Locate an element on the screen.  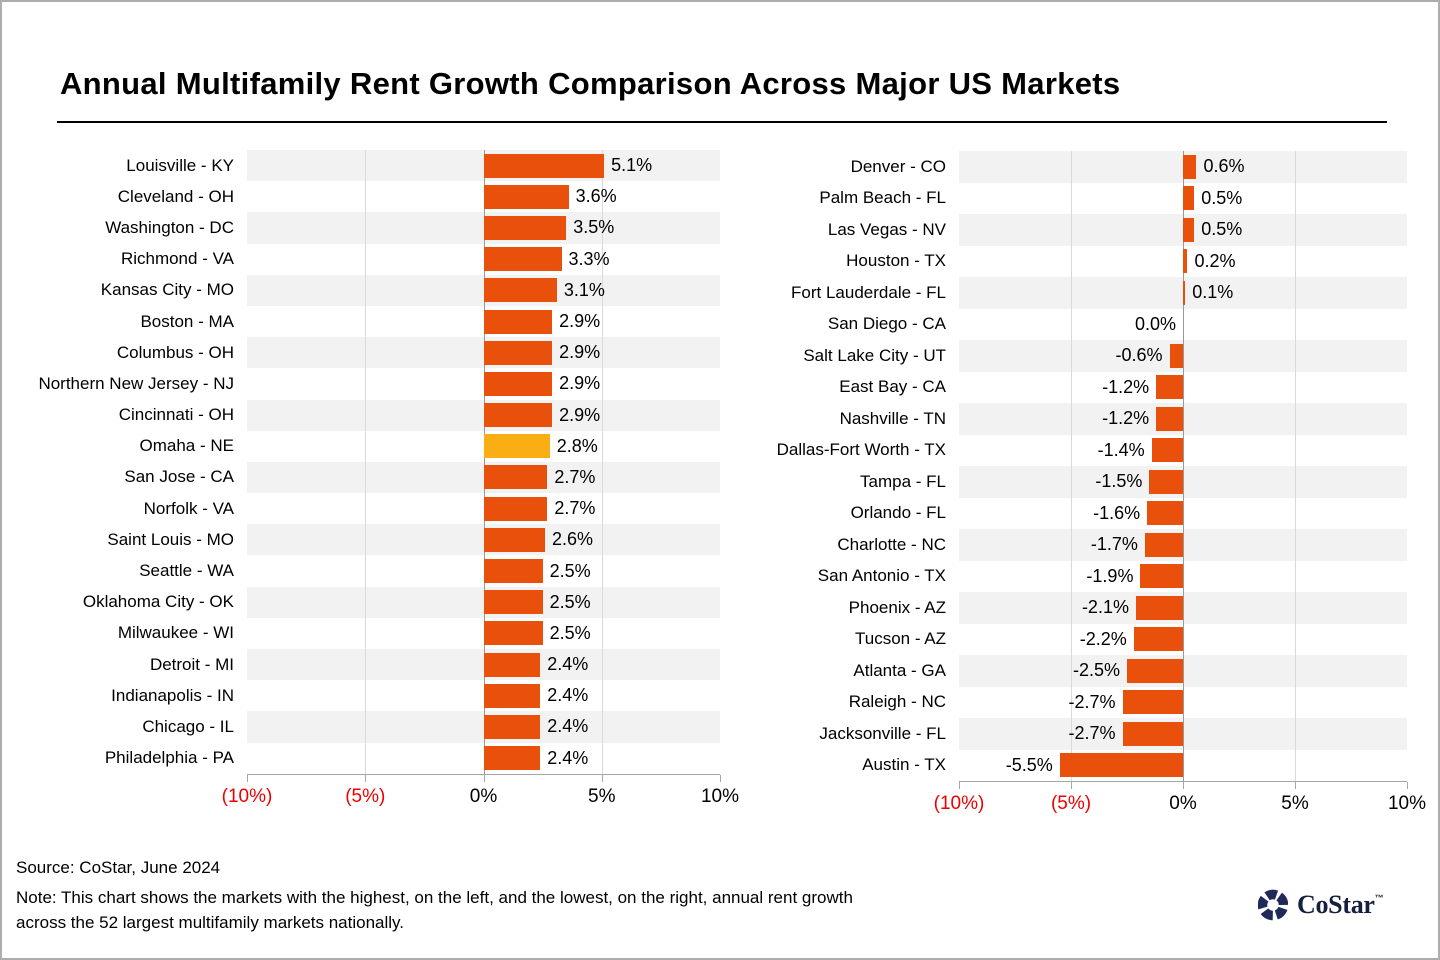
value-label: -1.4% is located at coordinates (1121, 449).